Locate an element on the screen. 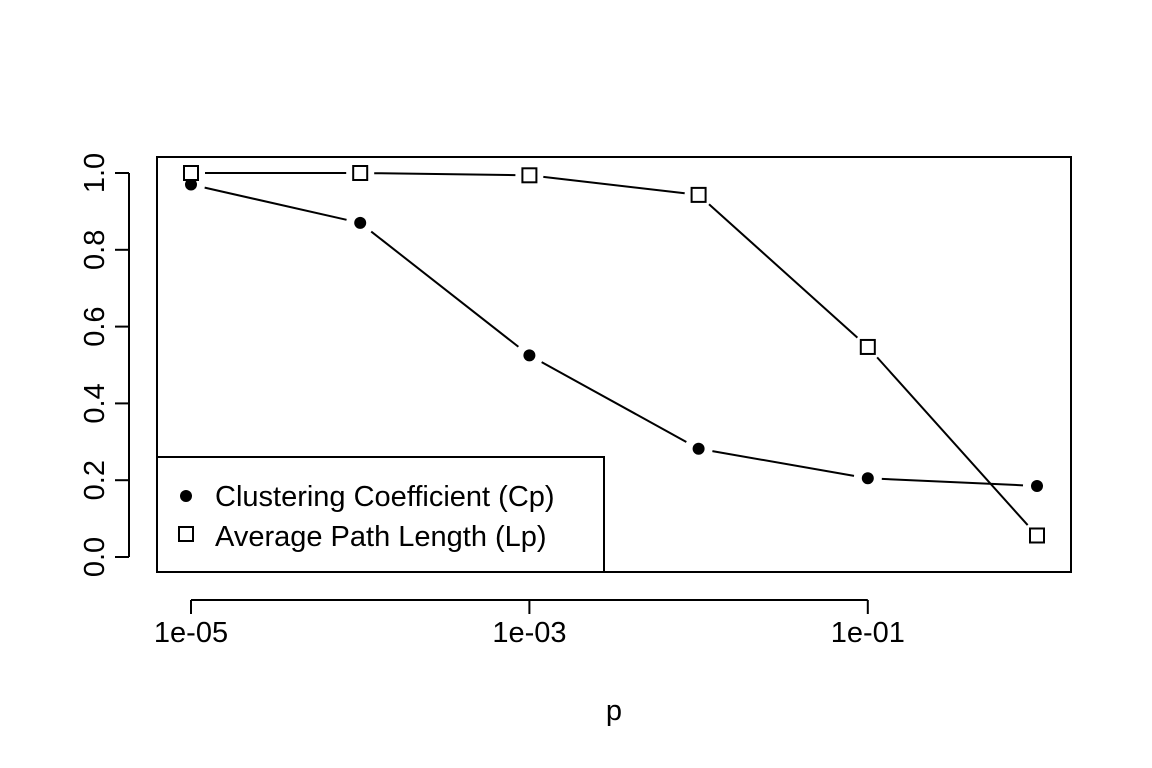 The height and width of the screenshot is (768, 1152). legend-label-average-path-length: Average Path Length (Lp) is located at coordinates (381, 537).